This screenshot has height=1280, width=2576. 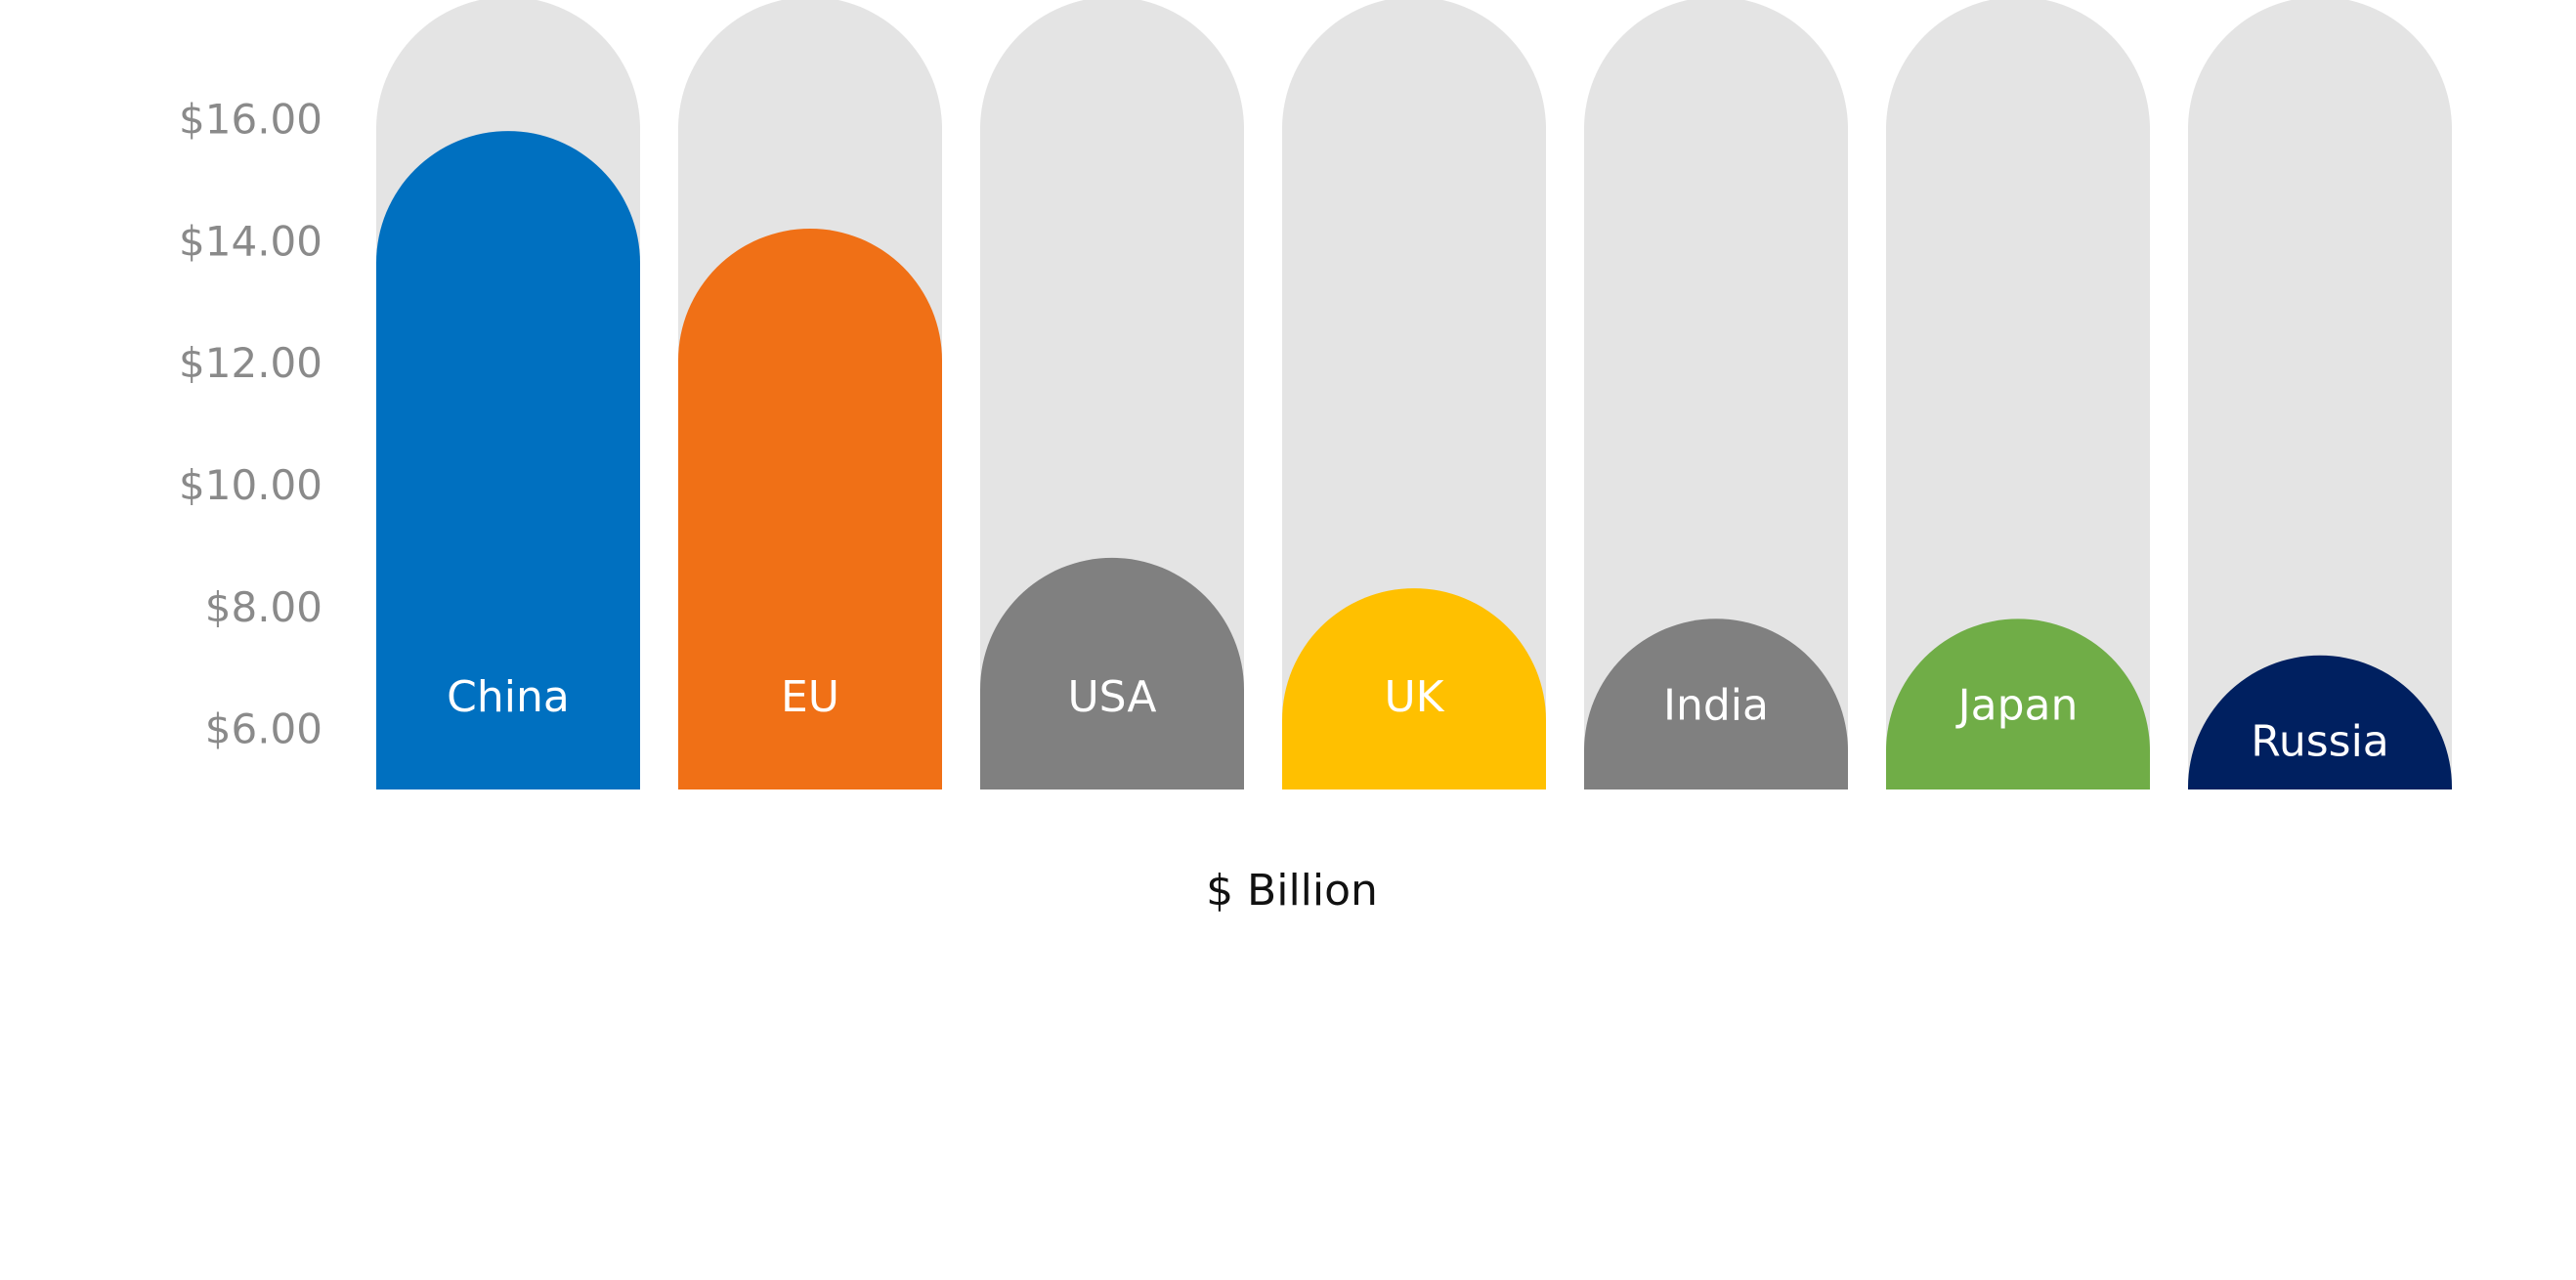 I want to click on bar-label: USA, so click(x=1112, y=697).